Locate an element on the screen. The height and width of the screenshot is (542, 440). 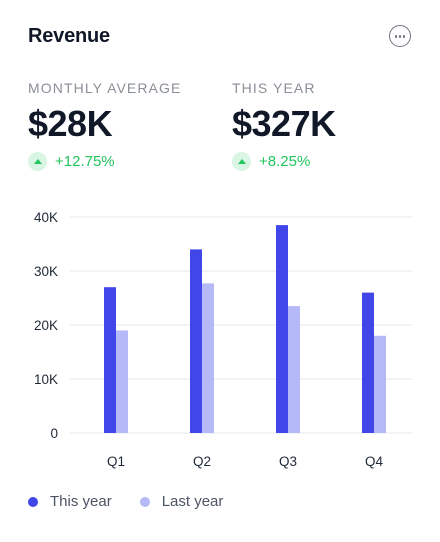
stat-monthly-average: MONTHLY AVERAGE $28K +12.75% is located at coordinates (104, 125).